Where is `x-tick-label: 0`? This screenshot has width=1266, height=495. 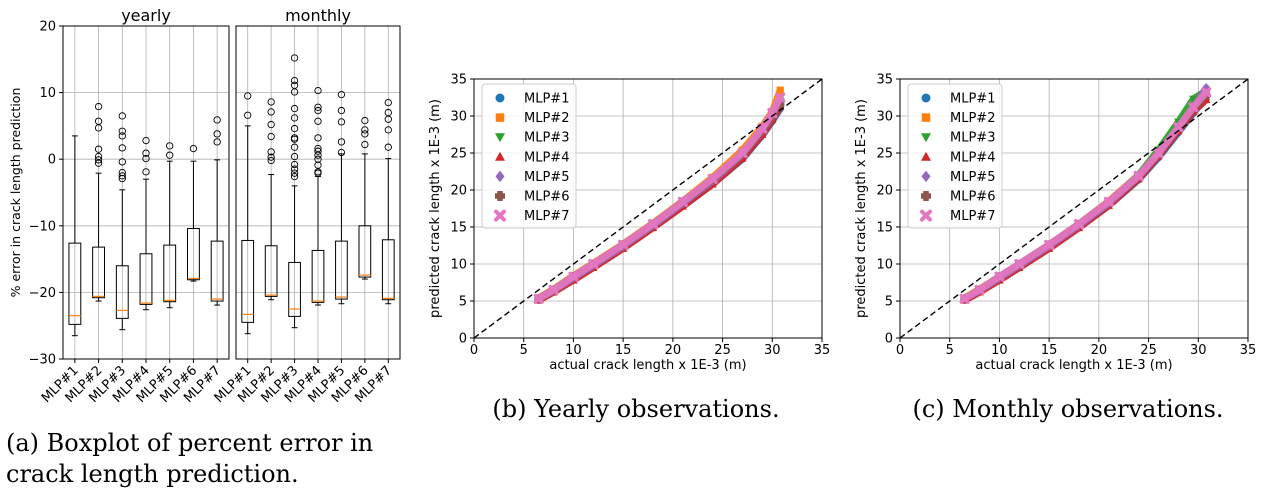
x-tick-label: 0 is located at coordinates (474, 350).